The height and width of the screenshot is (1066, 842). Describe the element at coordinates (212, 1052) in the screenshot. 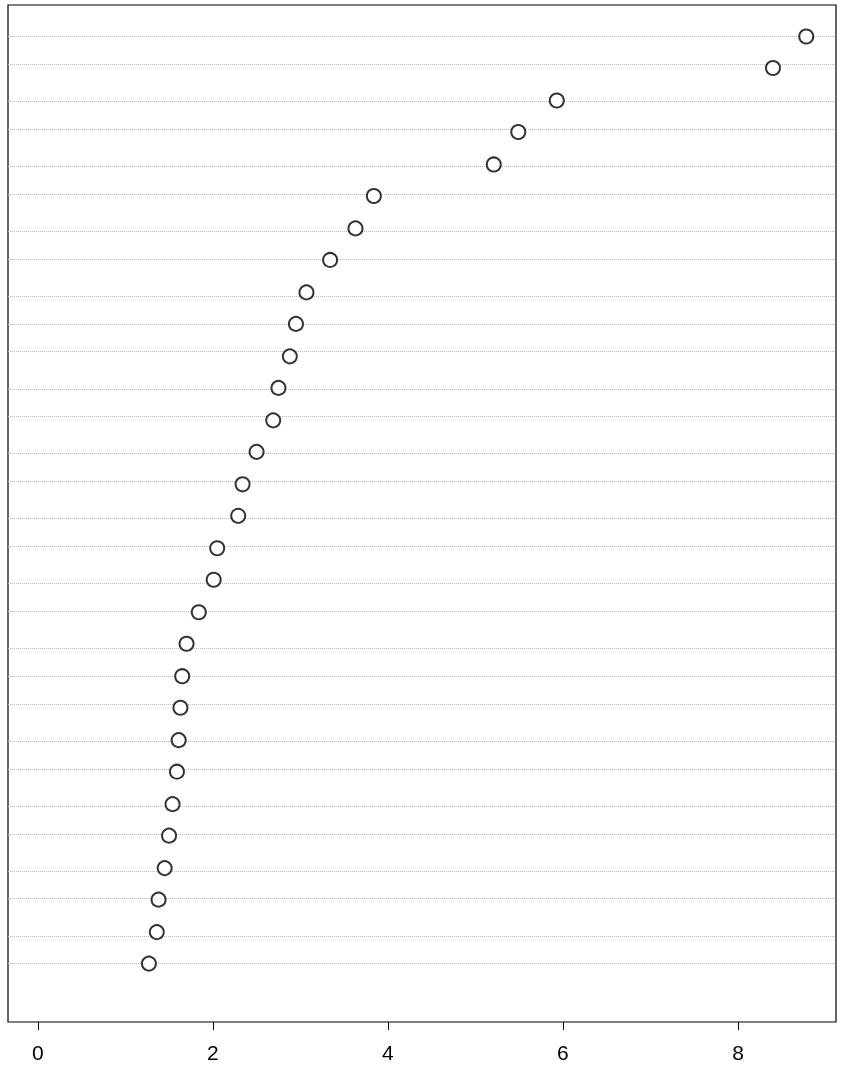

I see `x-tick-label: 2` at that location.